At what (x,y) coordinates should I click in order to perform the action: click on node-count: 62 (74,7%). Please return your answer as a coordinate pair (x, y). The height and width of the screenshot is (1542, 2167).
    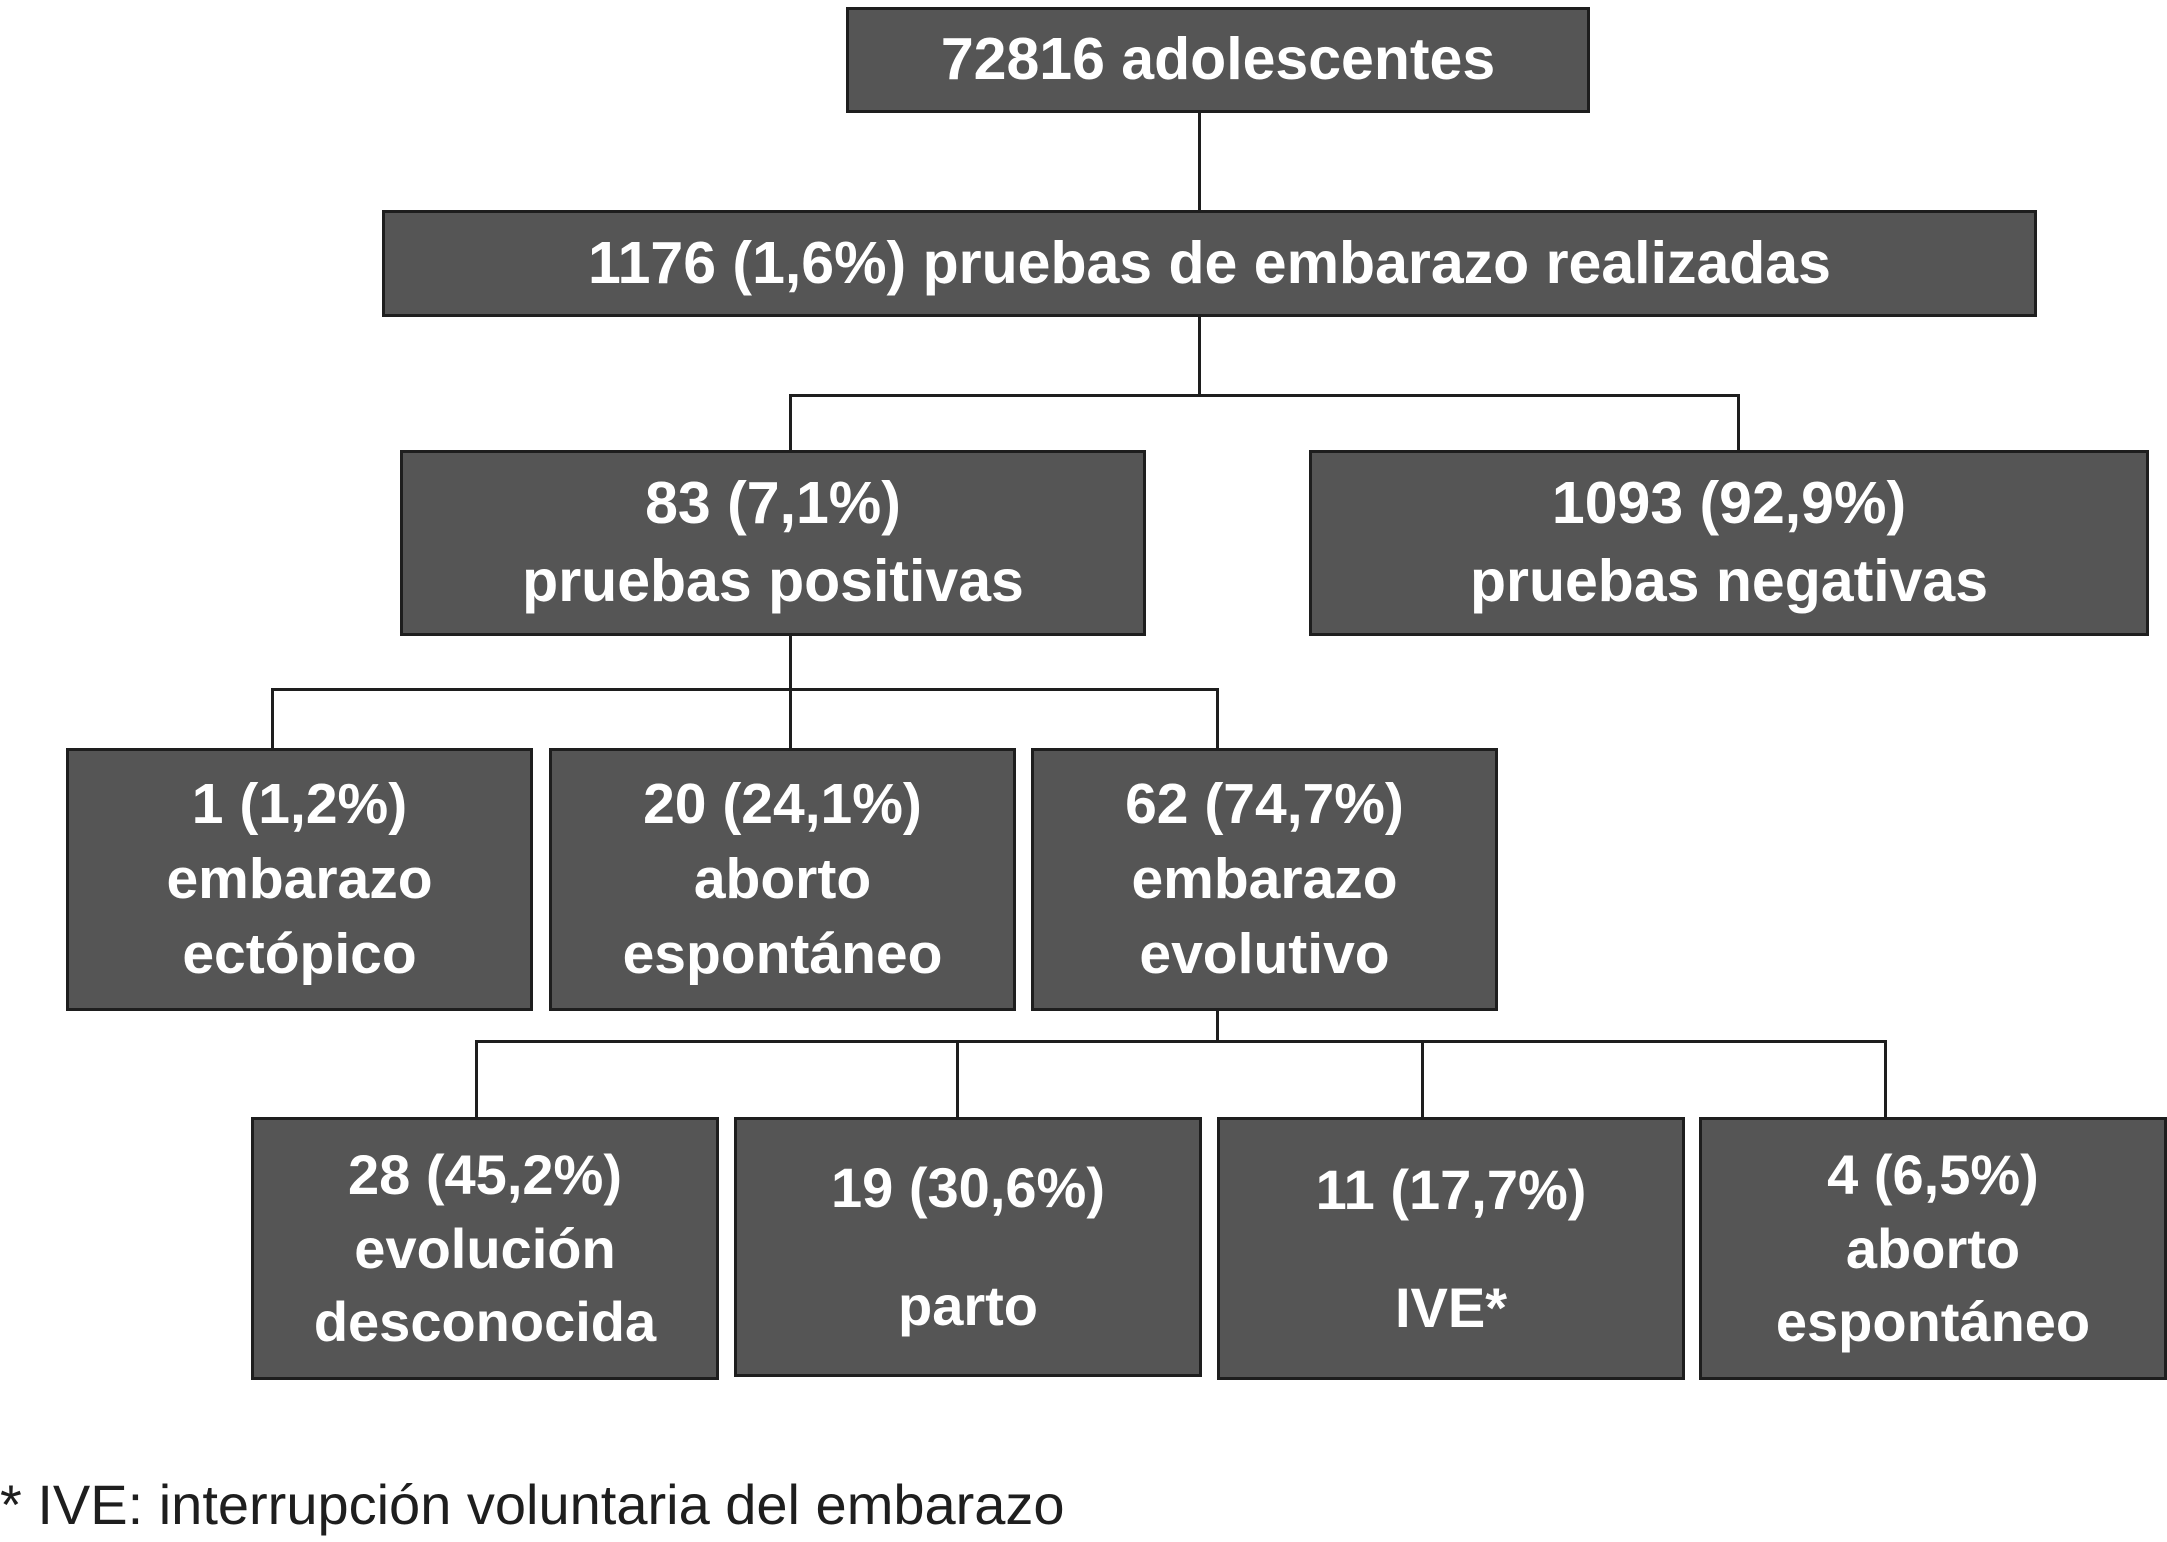
    Looking at the image, I should click on (1264, 803).